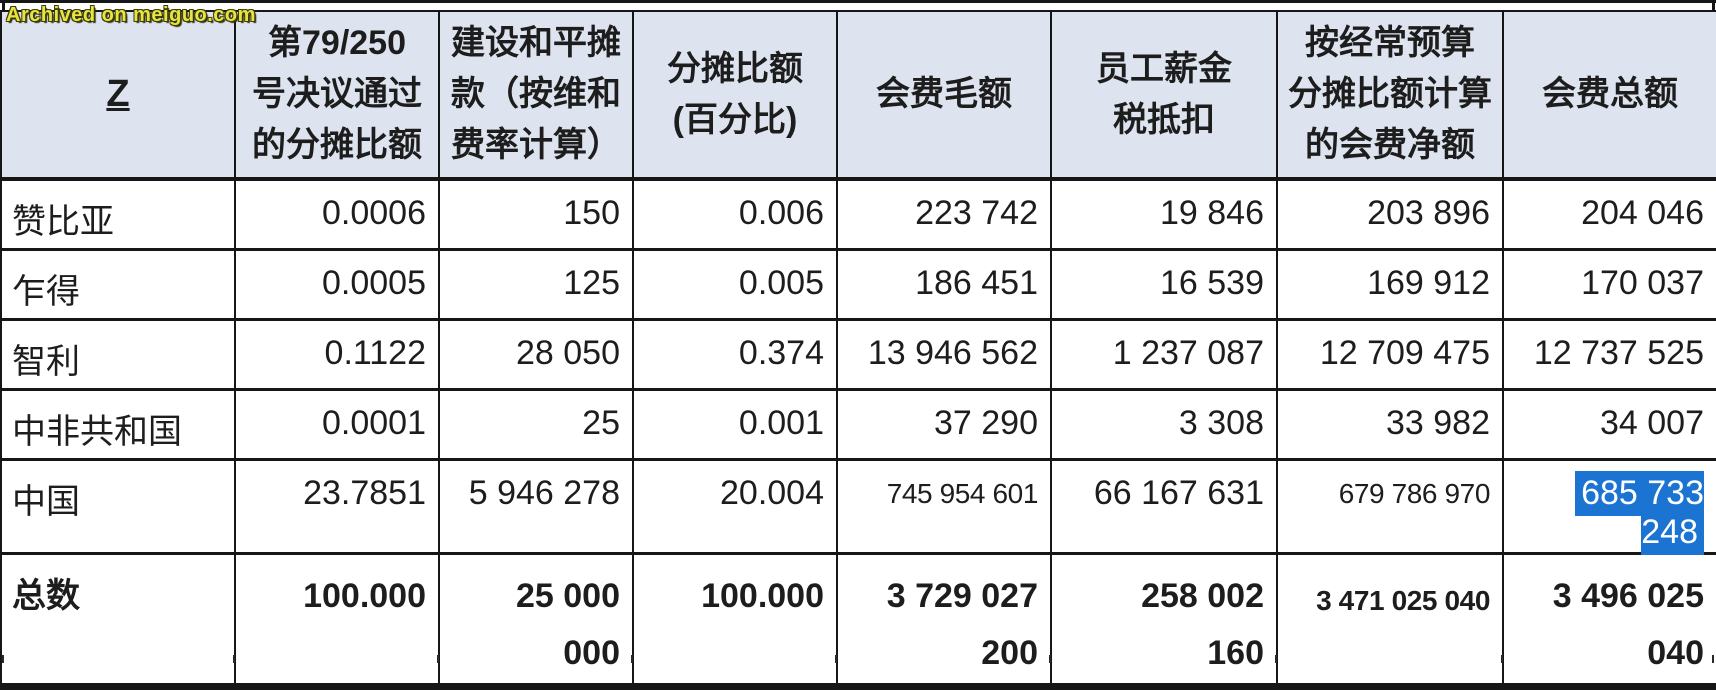  What do you see at coordinates (944, 620) in the screenshot?
I see `value-cell: 3 729 027 200` at bounding box center [944, 620].